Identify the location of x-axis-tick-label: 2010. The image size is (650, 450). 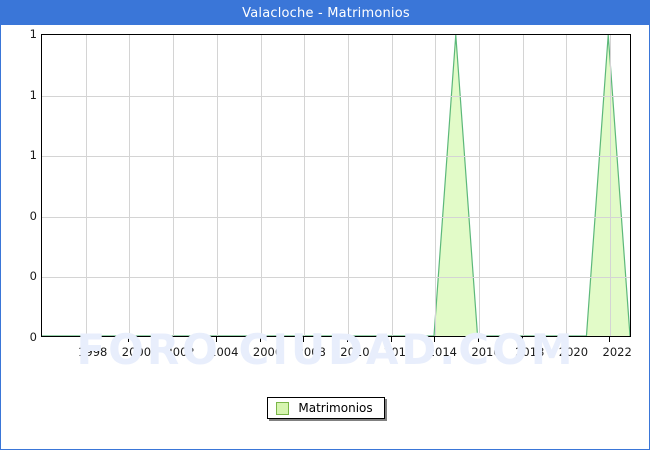
(355, 352).